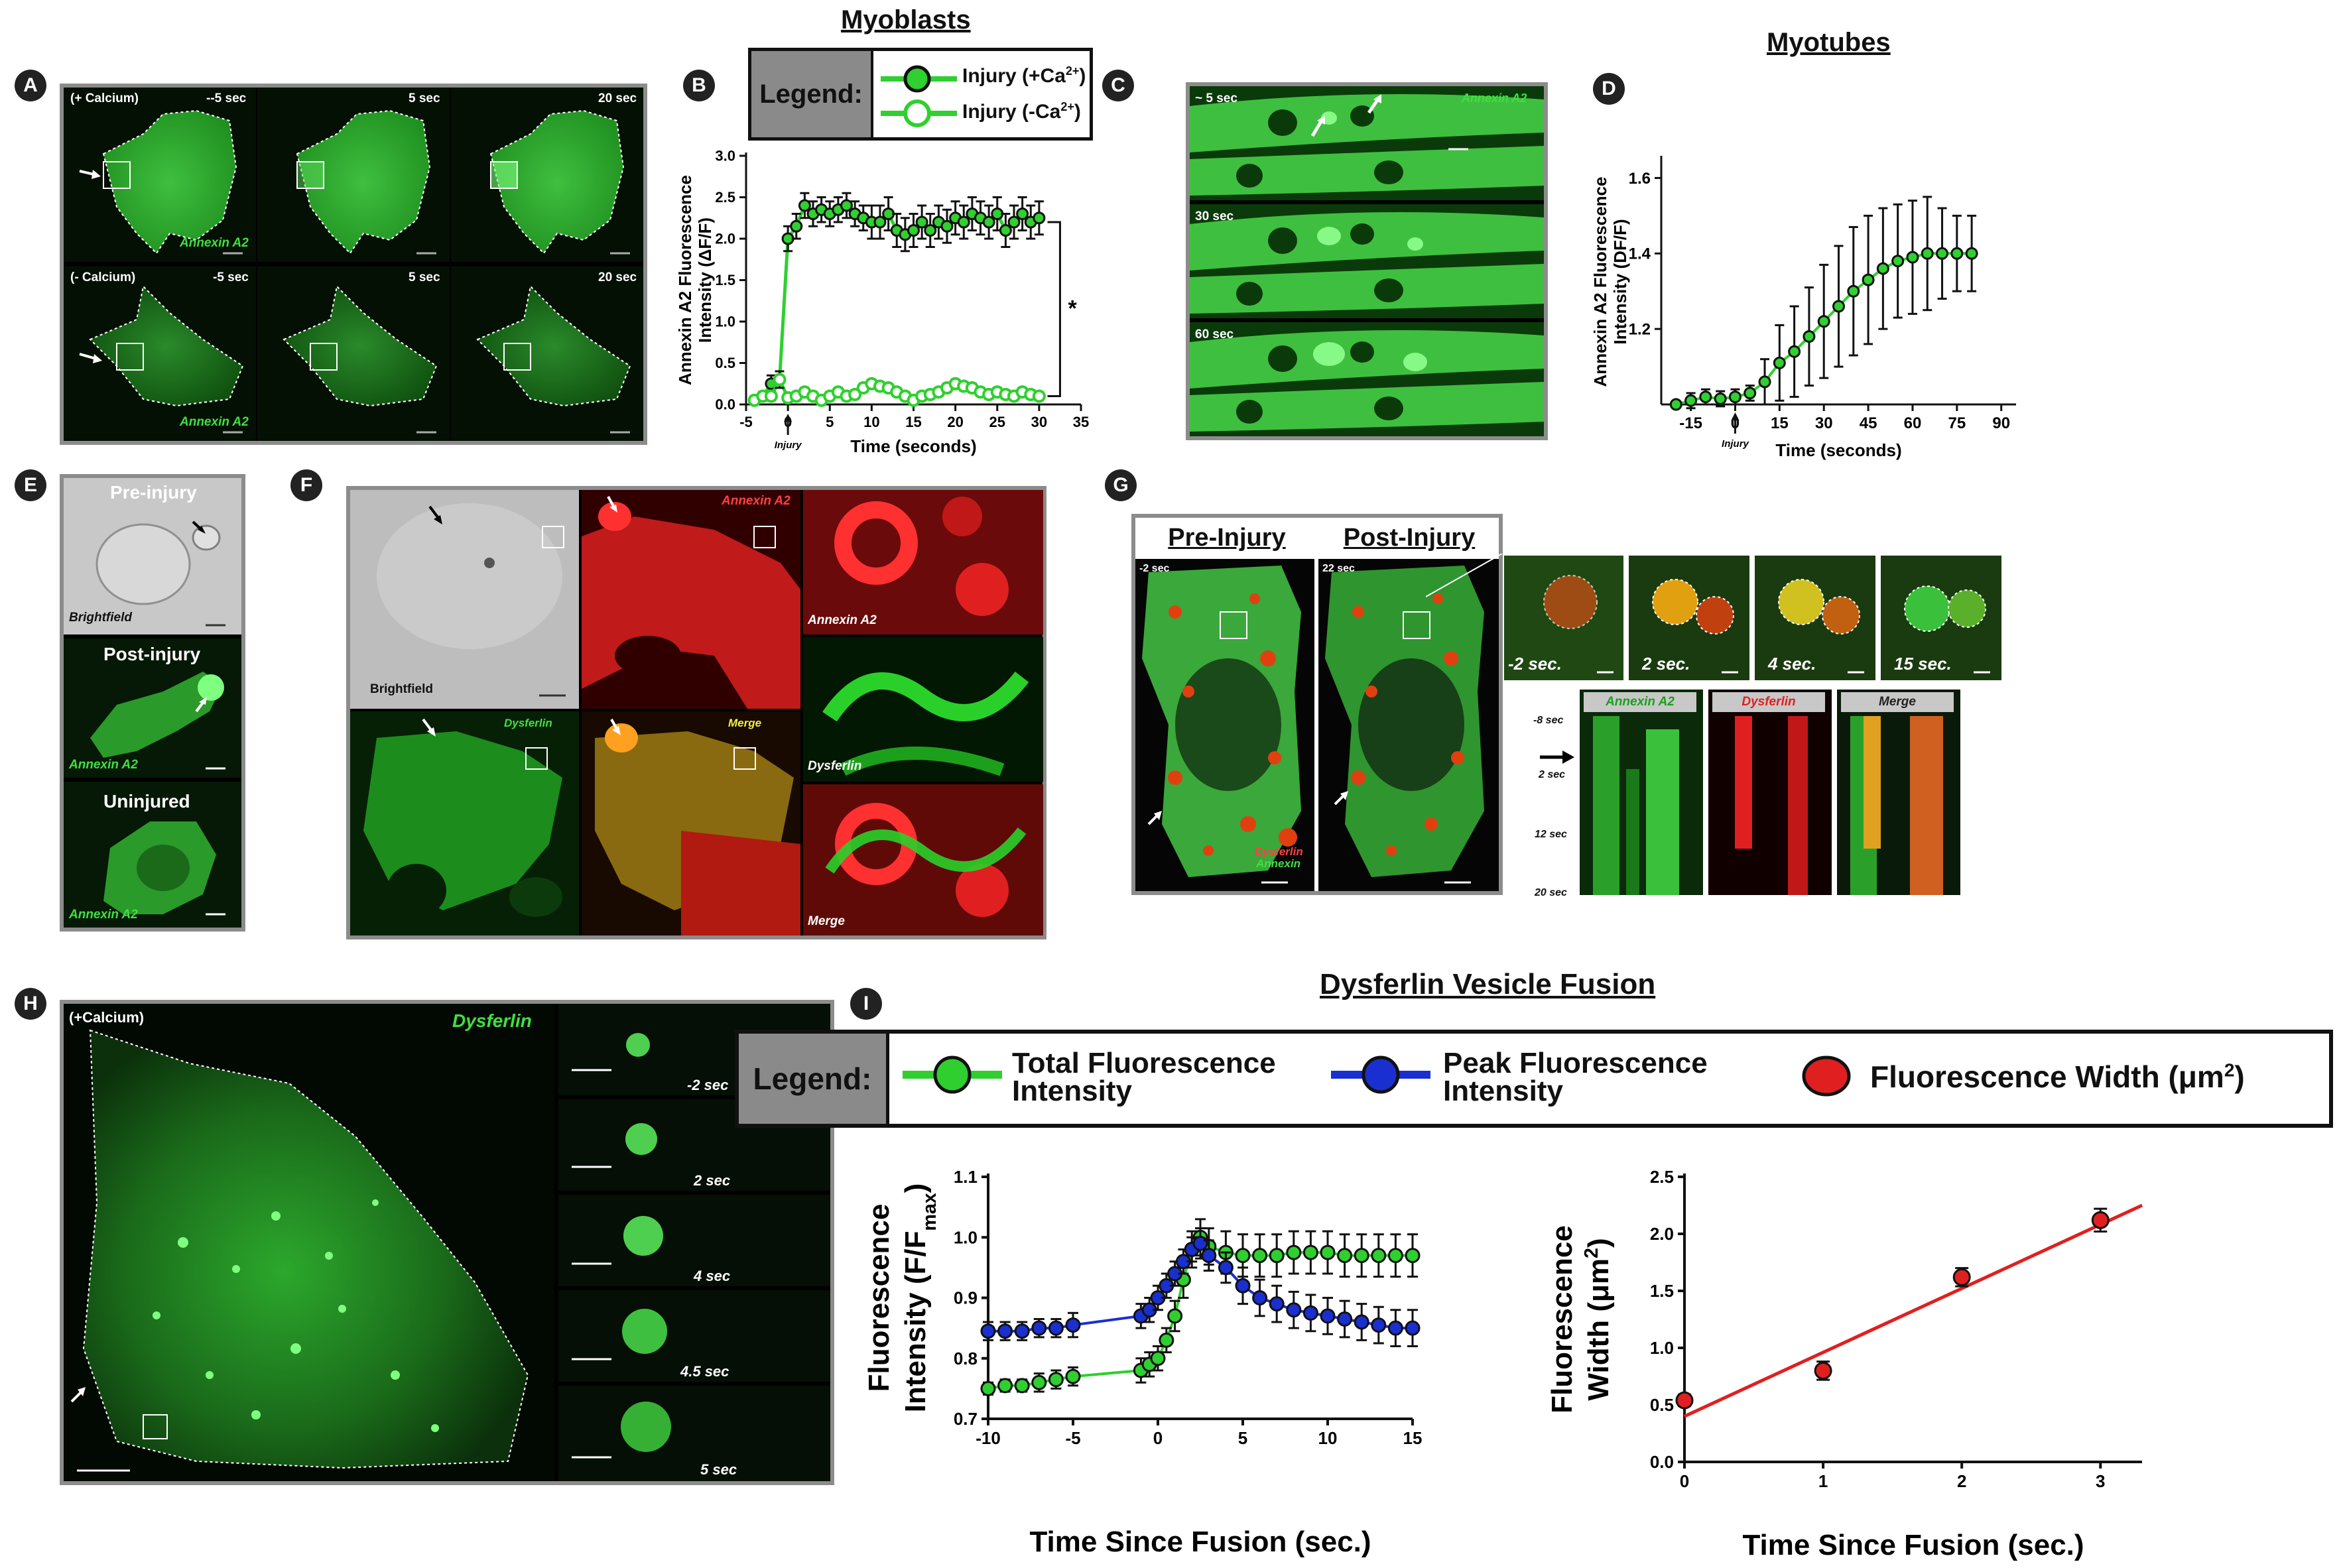  Describe the element at coordinates (30, 1004) in the screenshot. I see `panel-label-h: H` at that location.